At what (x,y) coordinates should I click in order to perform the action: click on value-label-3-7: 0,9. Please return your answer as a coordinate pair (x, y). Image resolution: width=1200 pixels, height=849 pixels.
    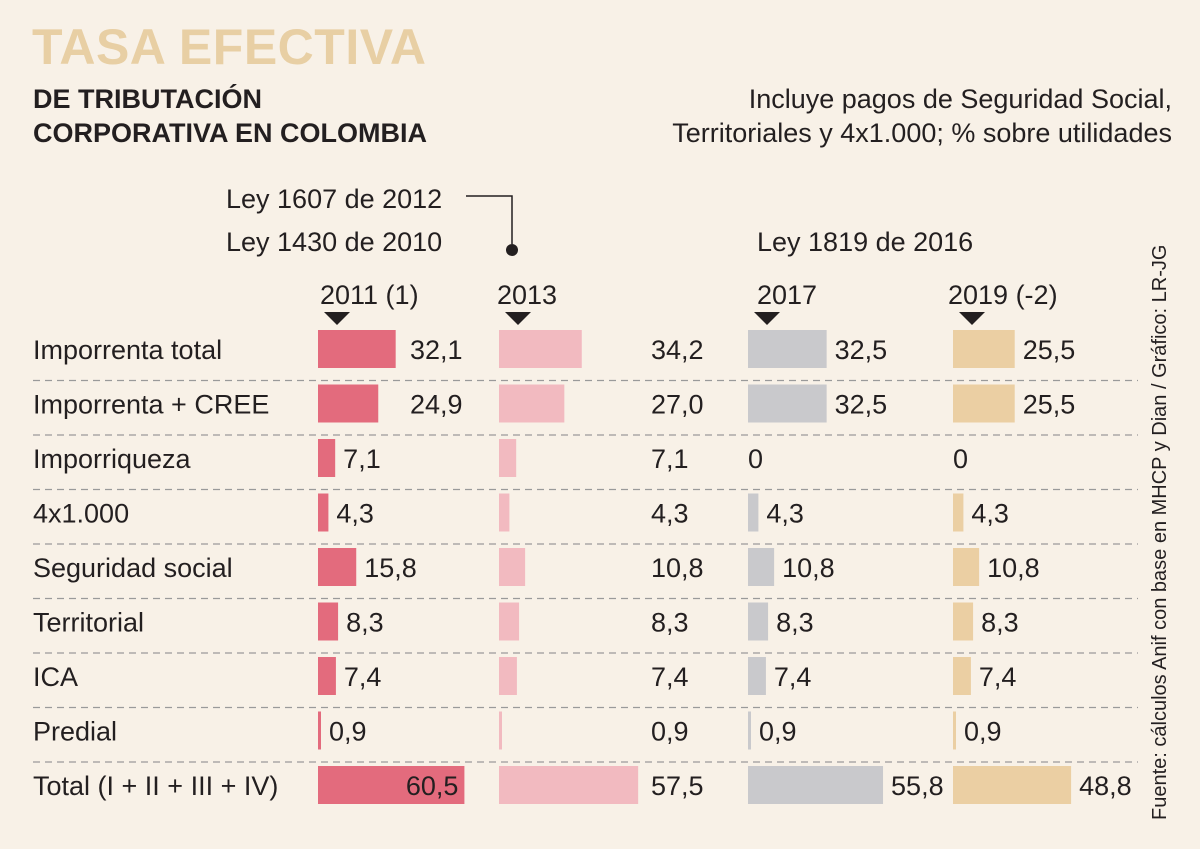
    Looking at the image, I should click on (983, 732).